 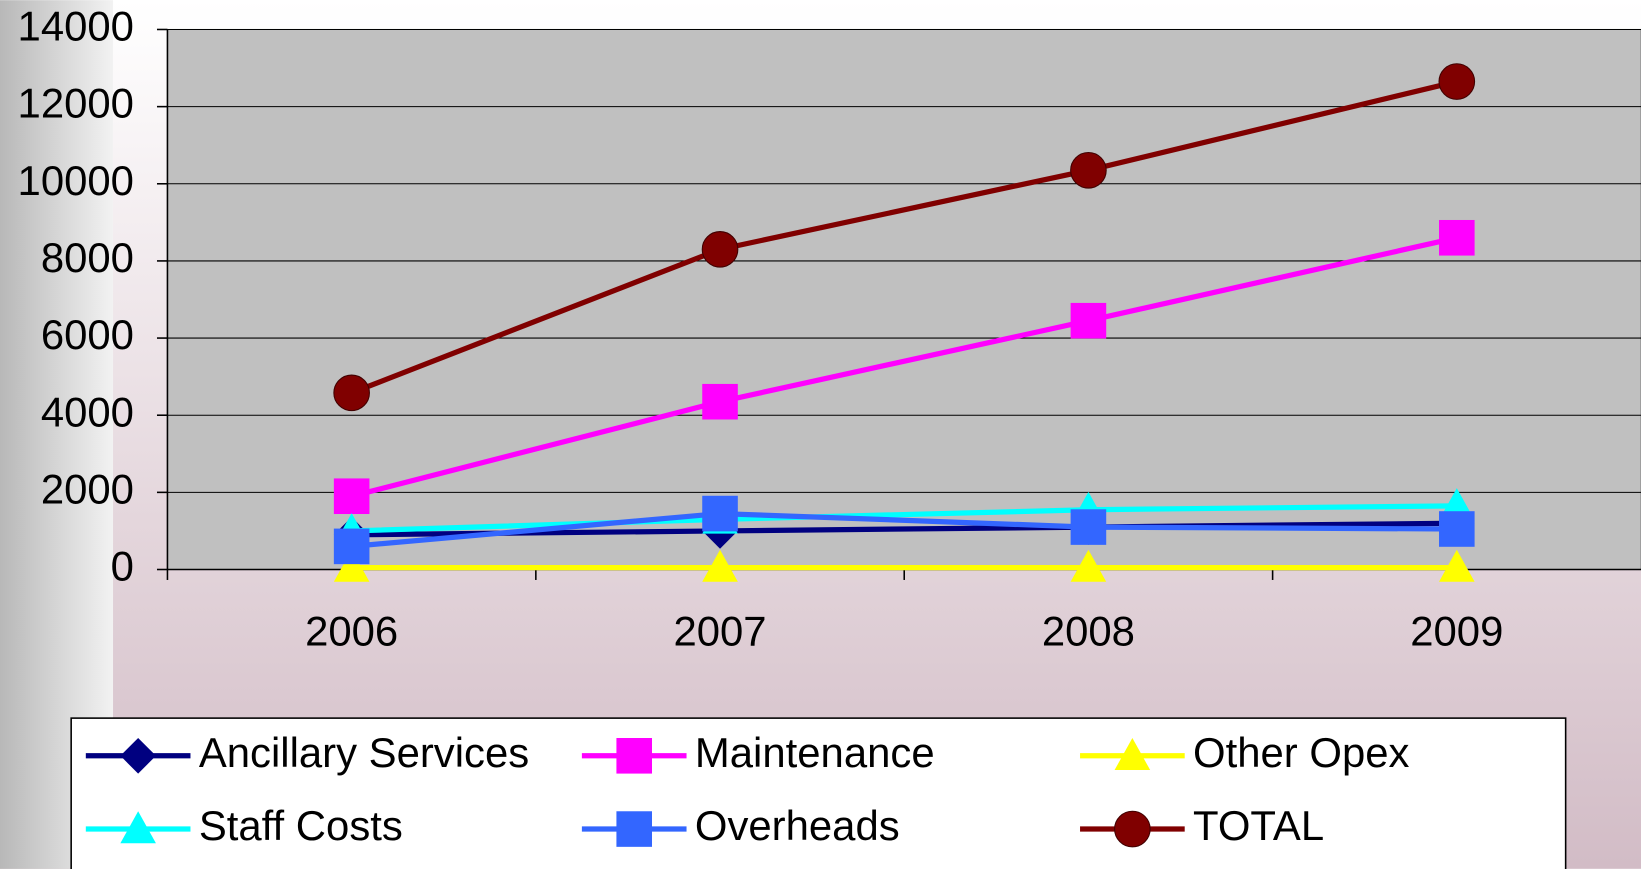 I want to click on y-tick-label: 0, so click(x=122, y=566).